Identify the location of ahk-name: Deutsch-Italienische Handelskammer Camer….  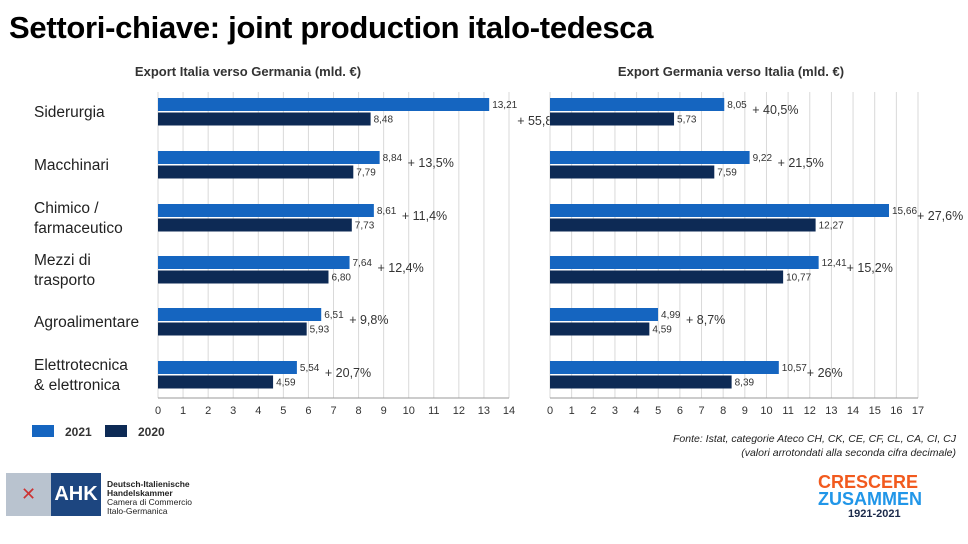
(149, 498).